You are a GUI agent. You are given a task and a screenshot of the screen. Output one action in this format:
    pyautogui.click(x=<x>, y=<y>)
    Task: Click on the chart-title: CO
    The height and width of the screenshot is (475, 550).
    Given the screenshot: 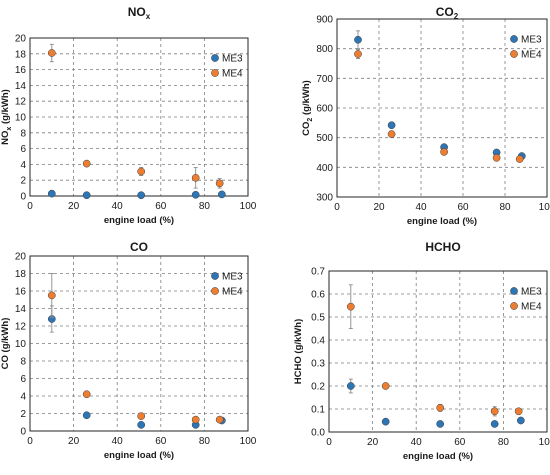 What is the action you would take?
    pyautogui.click(x=139, y=247)
    